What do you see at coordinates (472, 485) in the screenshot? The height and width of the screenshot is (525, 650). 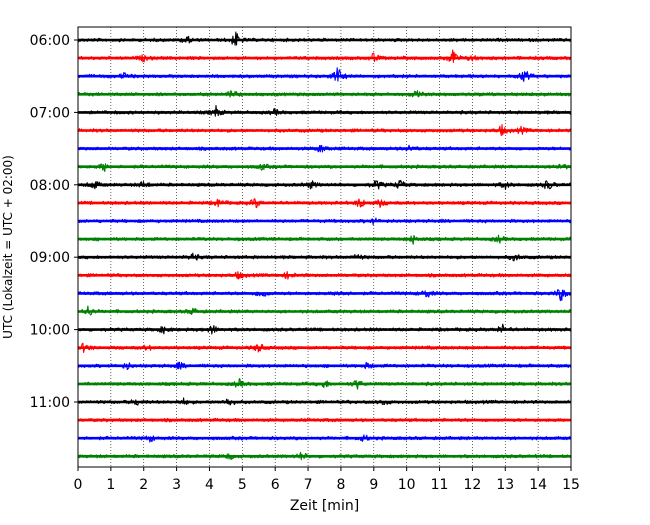 I see `x-tick-label: 12` at bounding box center [472, 485].